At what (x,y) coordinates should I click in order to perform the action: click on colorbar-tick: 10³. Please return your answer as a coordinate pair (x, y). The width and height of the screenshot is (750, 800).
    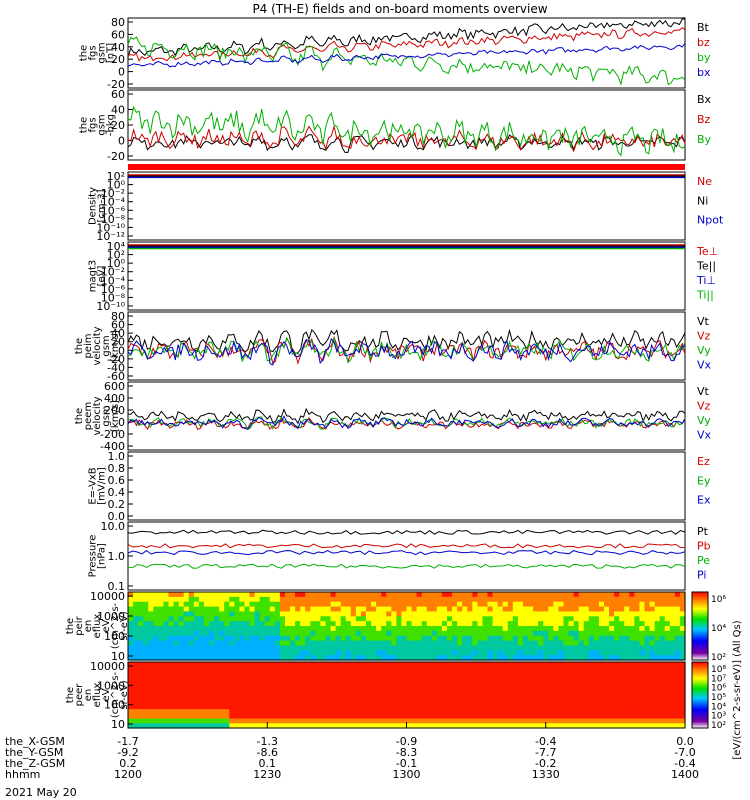
    Looking at the image, I should click on (718, 717).